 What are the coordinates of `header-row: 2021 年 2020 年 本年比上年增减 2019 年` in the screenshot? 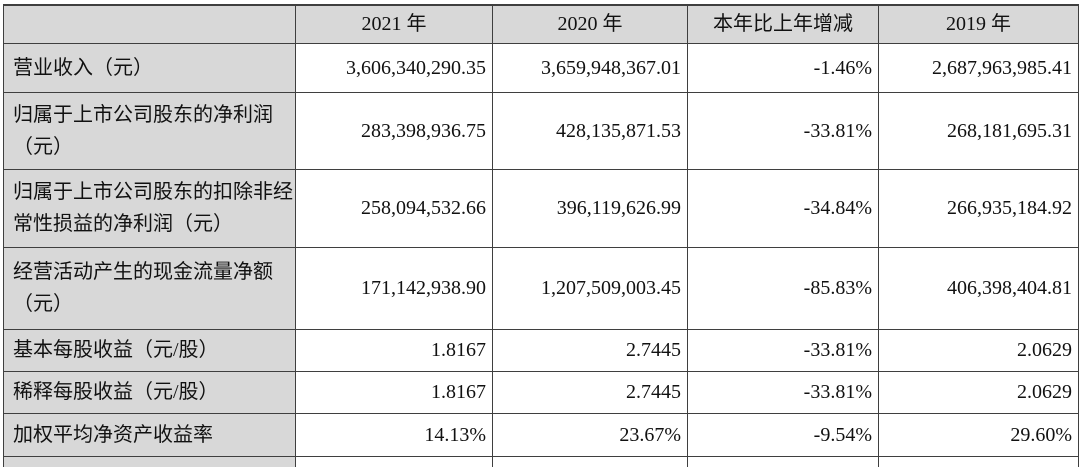 It's located at (541, 24).